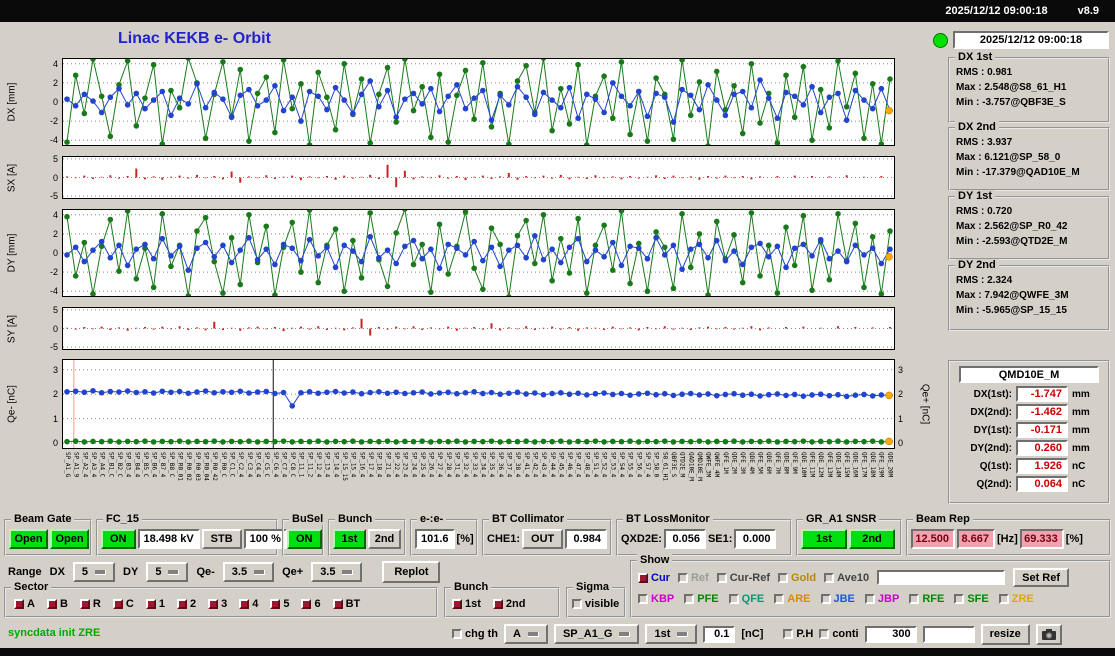  I want to click on y-tick-label: -2, so click(53, 121).